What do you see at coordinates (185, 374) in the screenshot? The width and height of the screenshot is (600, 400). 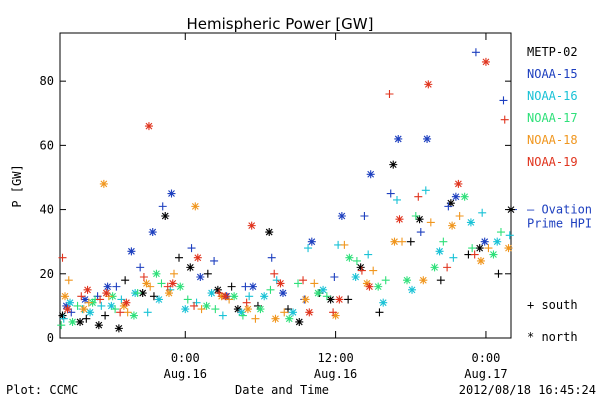 I see `x-tick-date-label: Aug.16` at bounding box center [185, 374].